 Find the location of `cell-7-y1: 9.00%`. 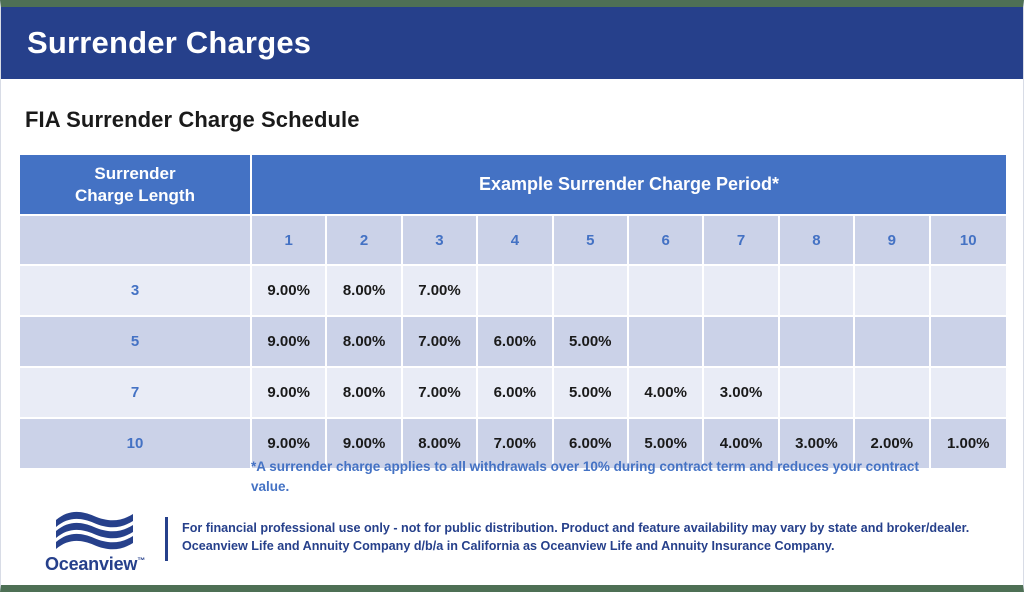

cell-7-y1: 9.00% is located at coordinates (290, 391).